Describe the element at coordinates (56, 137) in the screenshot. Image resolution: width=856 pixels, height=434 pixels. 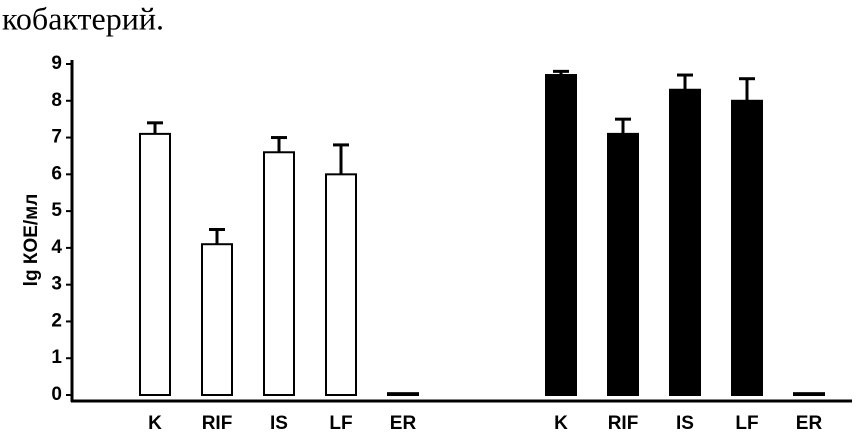
I see `y-tick-label: 7` at that location.